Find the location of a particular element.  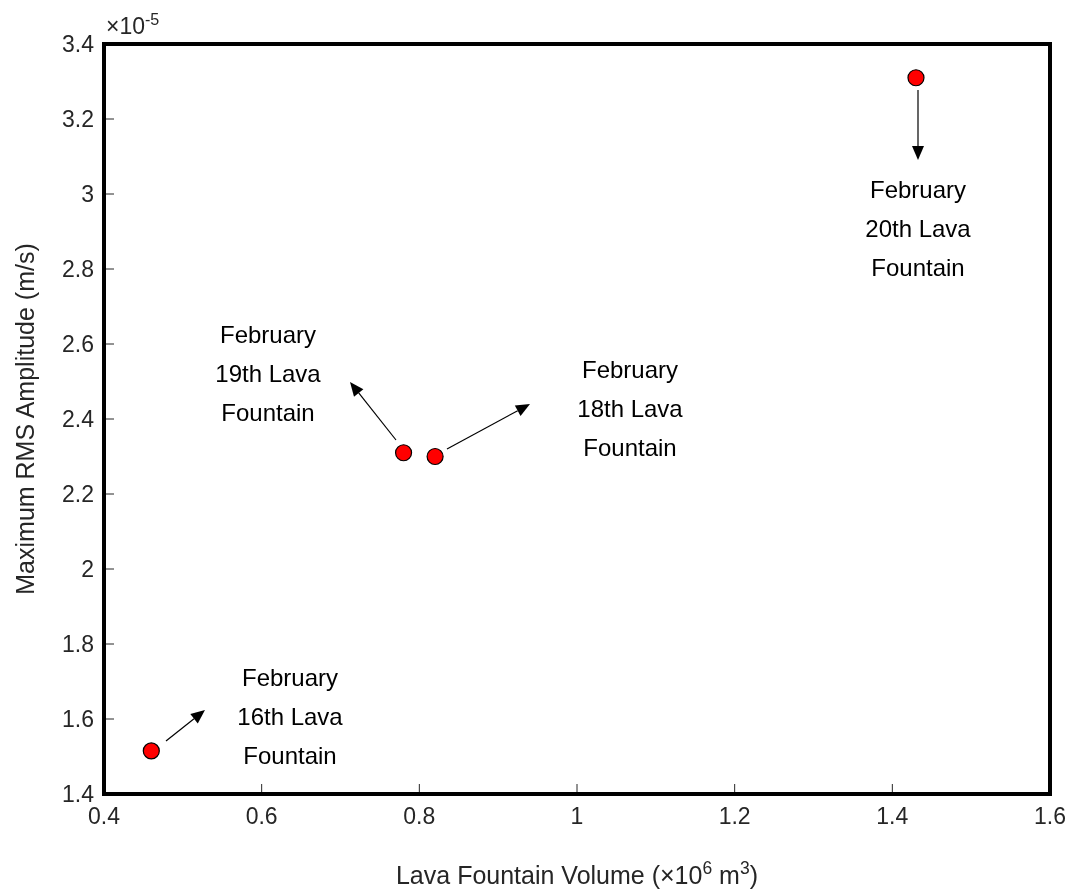

annotation: February 19th Lava Fountain is located at coordinates (268, 374).